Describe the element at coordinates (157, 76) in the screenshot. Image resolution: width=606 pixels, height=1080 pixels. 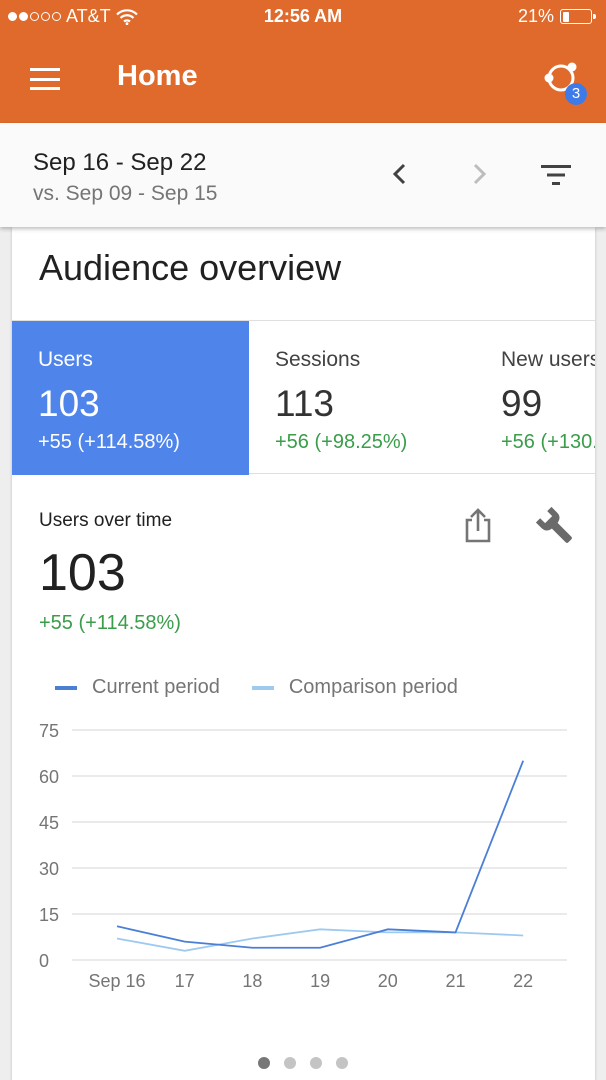
I see `page-title: Home` at that location.